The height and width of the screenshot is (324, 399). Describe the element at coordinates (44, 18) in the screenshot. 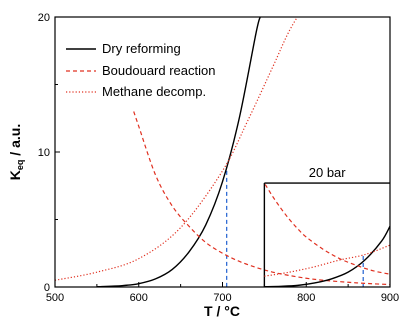

I see `y-tick-label-20: 20` at that location.